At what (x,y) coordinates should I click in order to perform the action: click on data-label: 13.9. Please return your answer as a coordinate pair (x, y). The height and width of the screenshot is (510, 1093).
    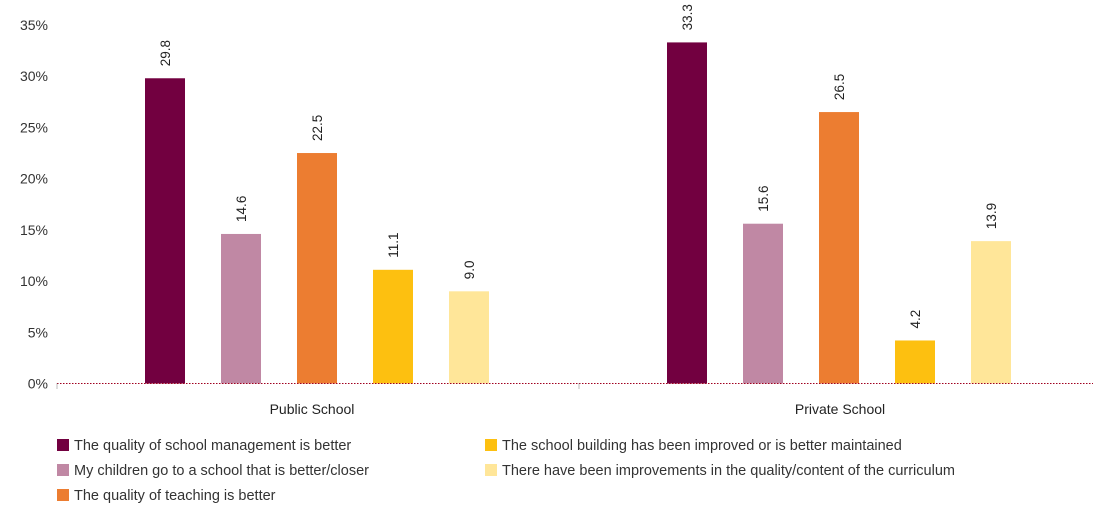
    Looking at the image, I should click on (991, 216).